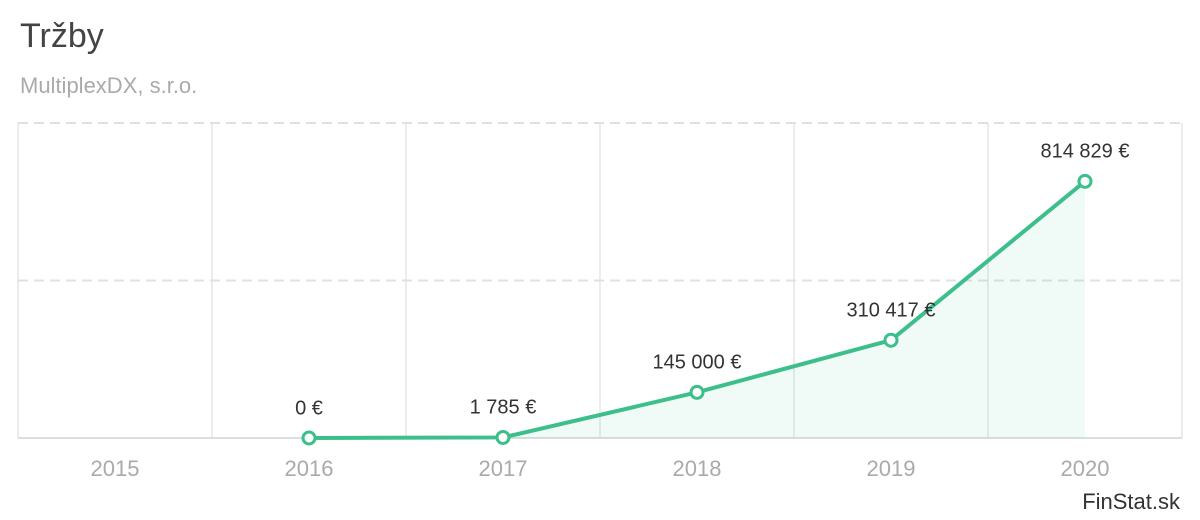 The width and height of the screenshot is (1200, 520). Describe the element at coordinates (503, 468) in the screenshot. I see `x-tick-label: 2017` at that location.